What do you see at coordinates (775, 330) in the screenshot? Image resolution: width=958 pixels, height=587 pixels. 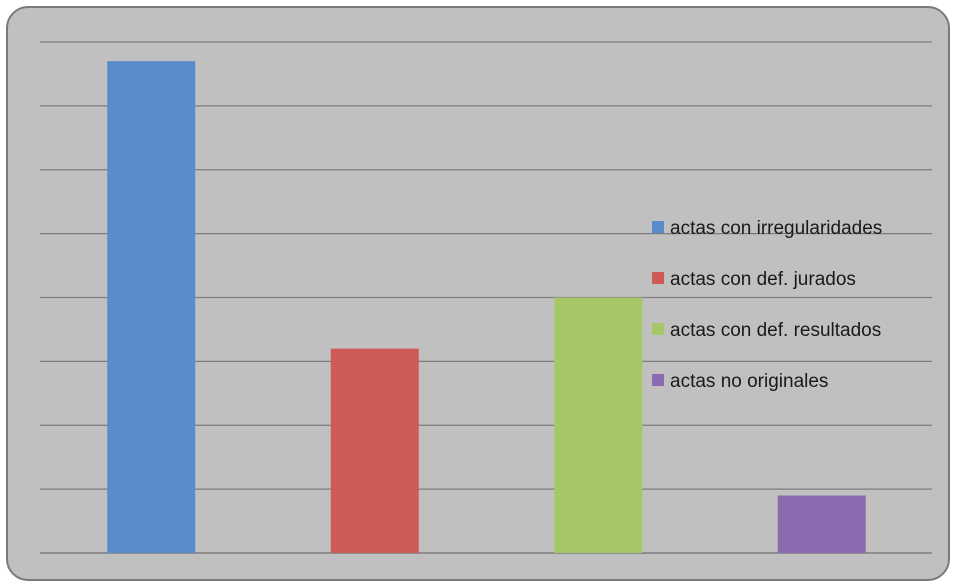 I see `legend-label-3: actas con def. resultados` at bounding box center [775, 330].